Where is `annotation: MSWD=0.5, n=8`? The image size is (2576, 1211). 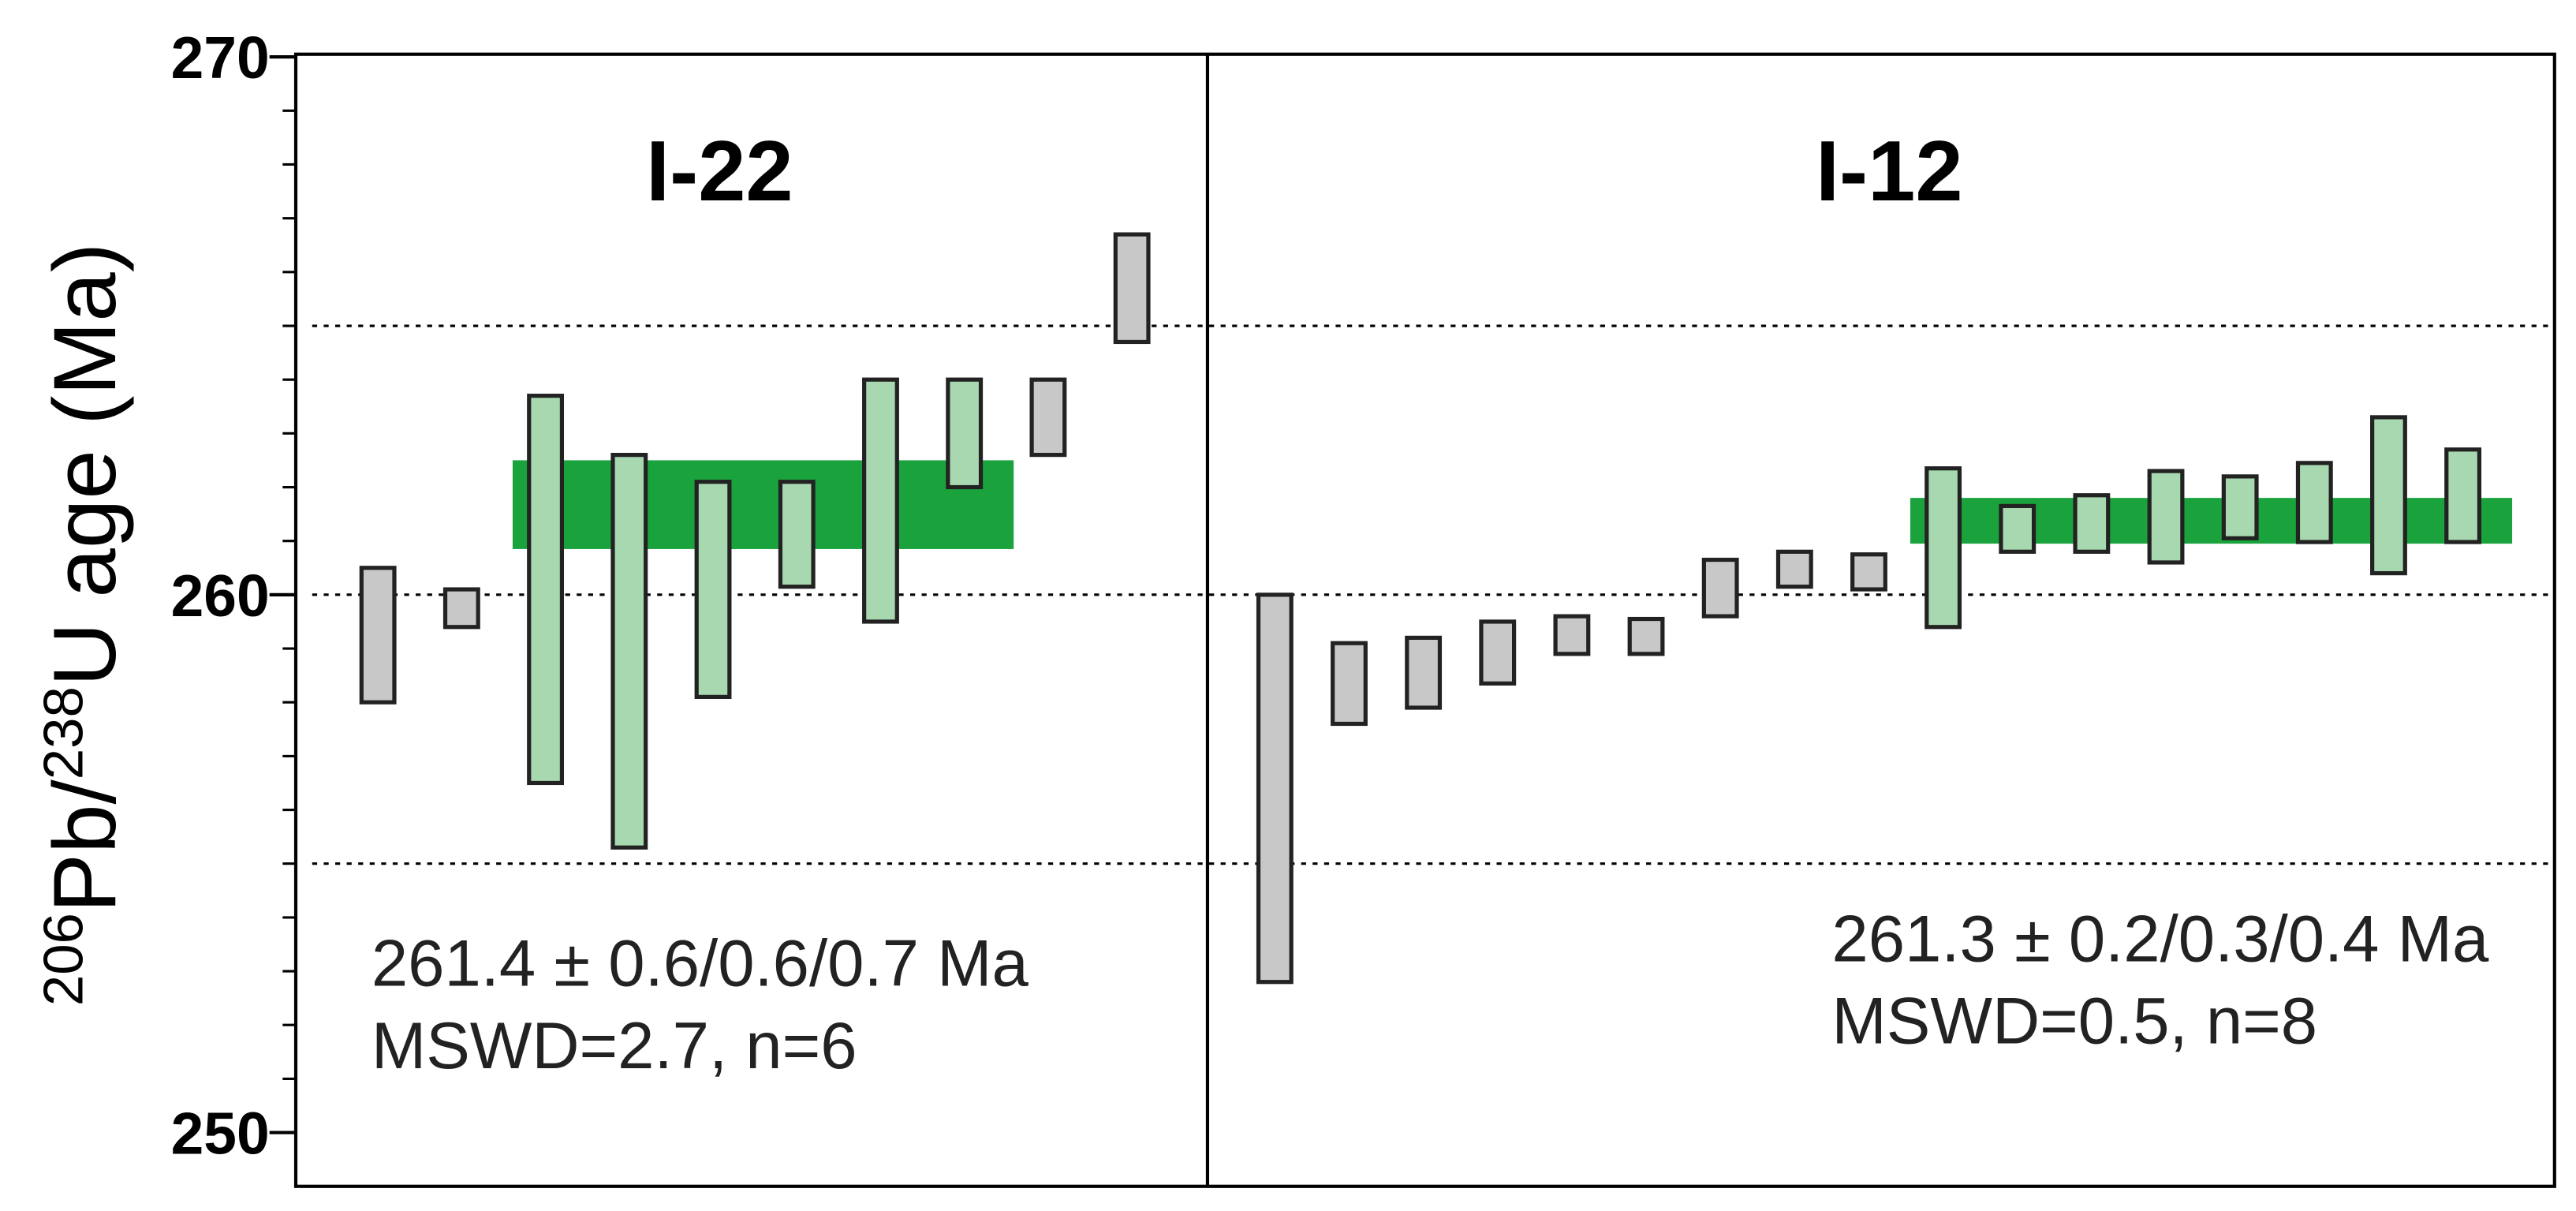 annotation: MSWD=0.5, n=8 is located at coordinates (2074, 1021).